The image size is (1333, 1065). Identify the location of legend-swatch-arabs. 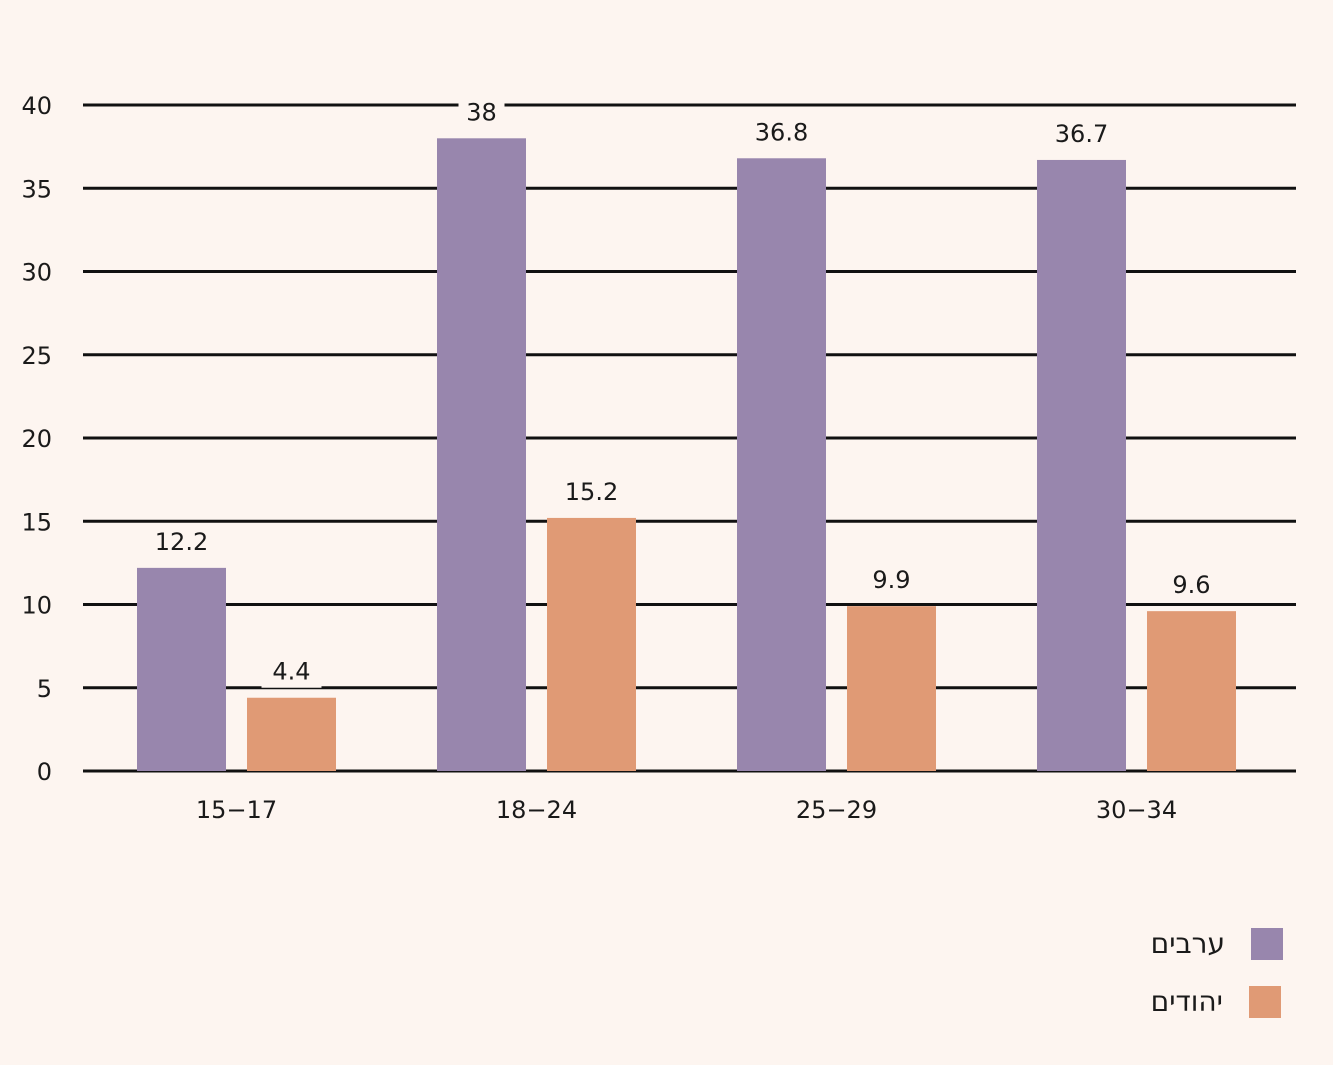
(1267, 944).